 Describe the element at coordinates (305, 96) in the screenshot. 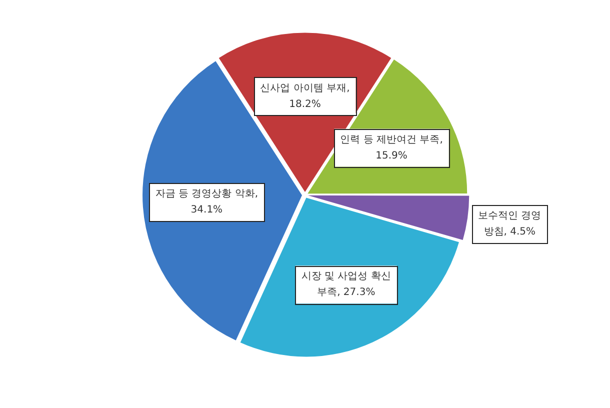

I see `data-label: 신사업 아이템 부재, 18.2%` at that location.